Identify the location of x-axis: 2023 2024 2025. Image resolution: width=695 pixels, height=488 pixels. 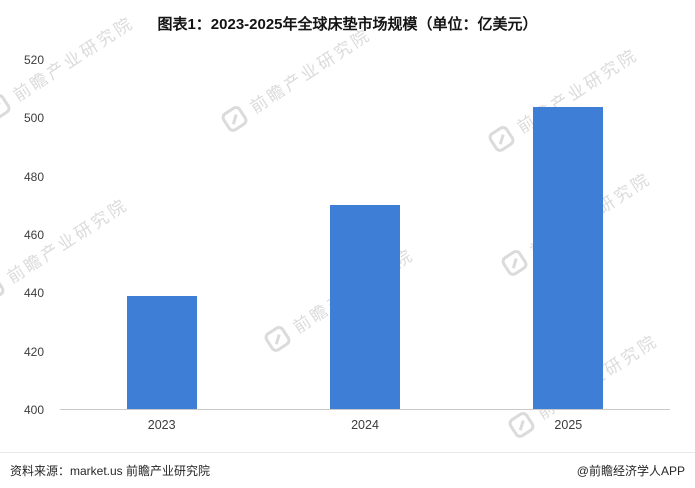
(365, 428).